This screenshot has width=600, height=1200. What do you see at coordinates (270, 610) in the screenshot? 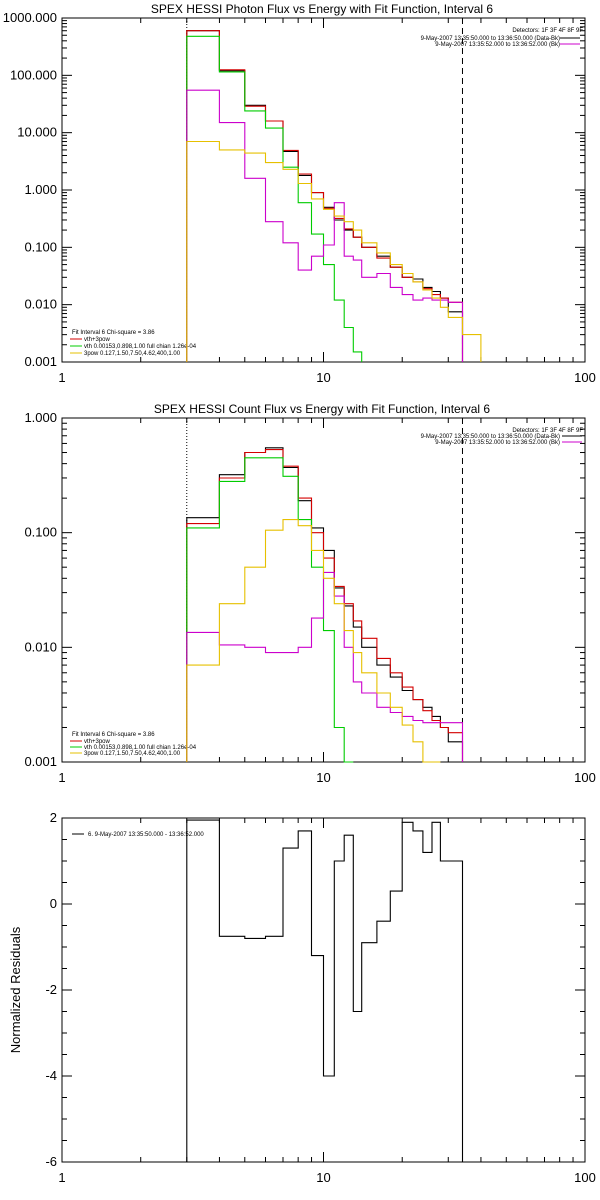
I see `count-series-2-line` at bounding box center [270, 610].